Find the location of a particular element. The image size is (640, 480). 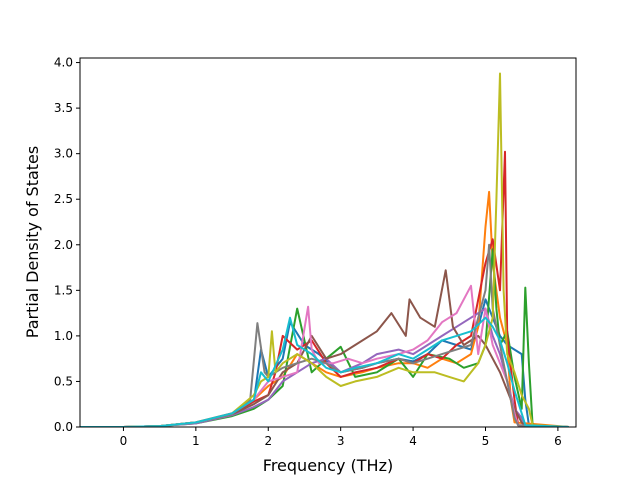

y-tick-label: 0.5 is located at coordinates (63, 381).